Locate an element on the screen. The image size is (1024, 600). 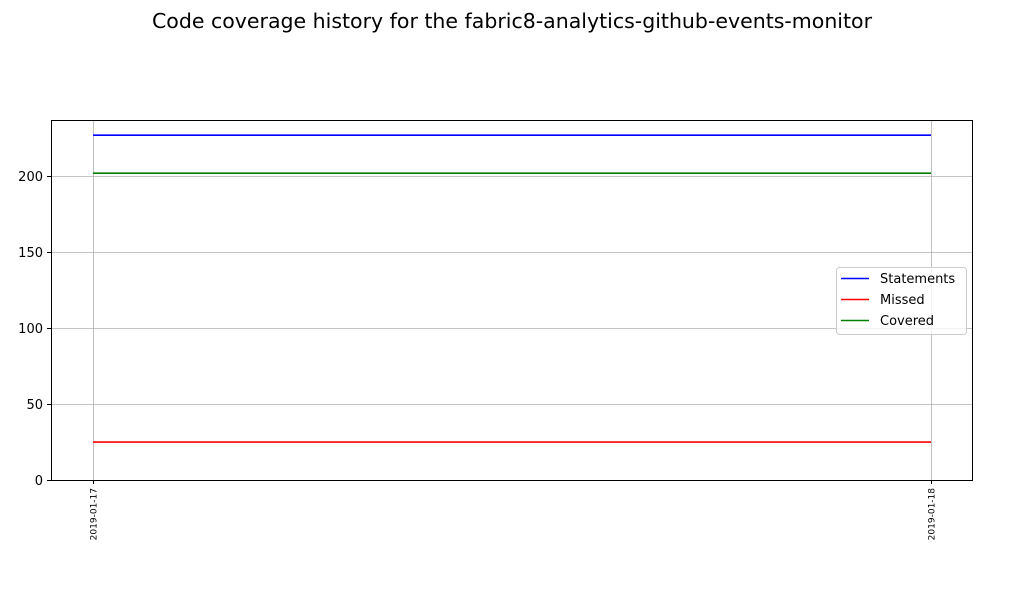
legend-label: Missed is located at coordinates (902, 300).